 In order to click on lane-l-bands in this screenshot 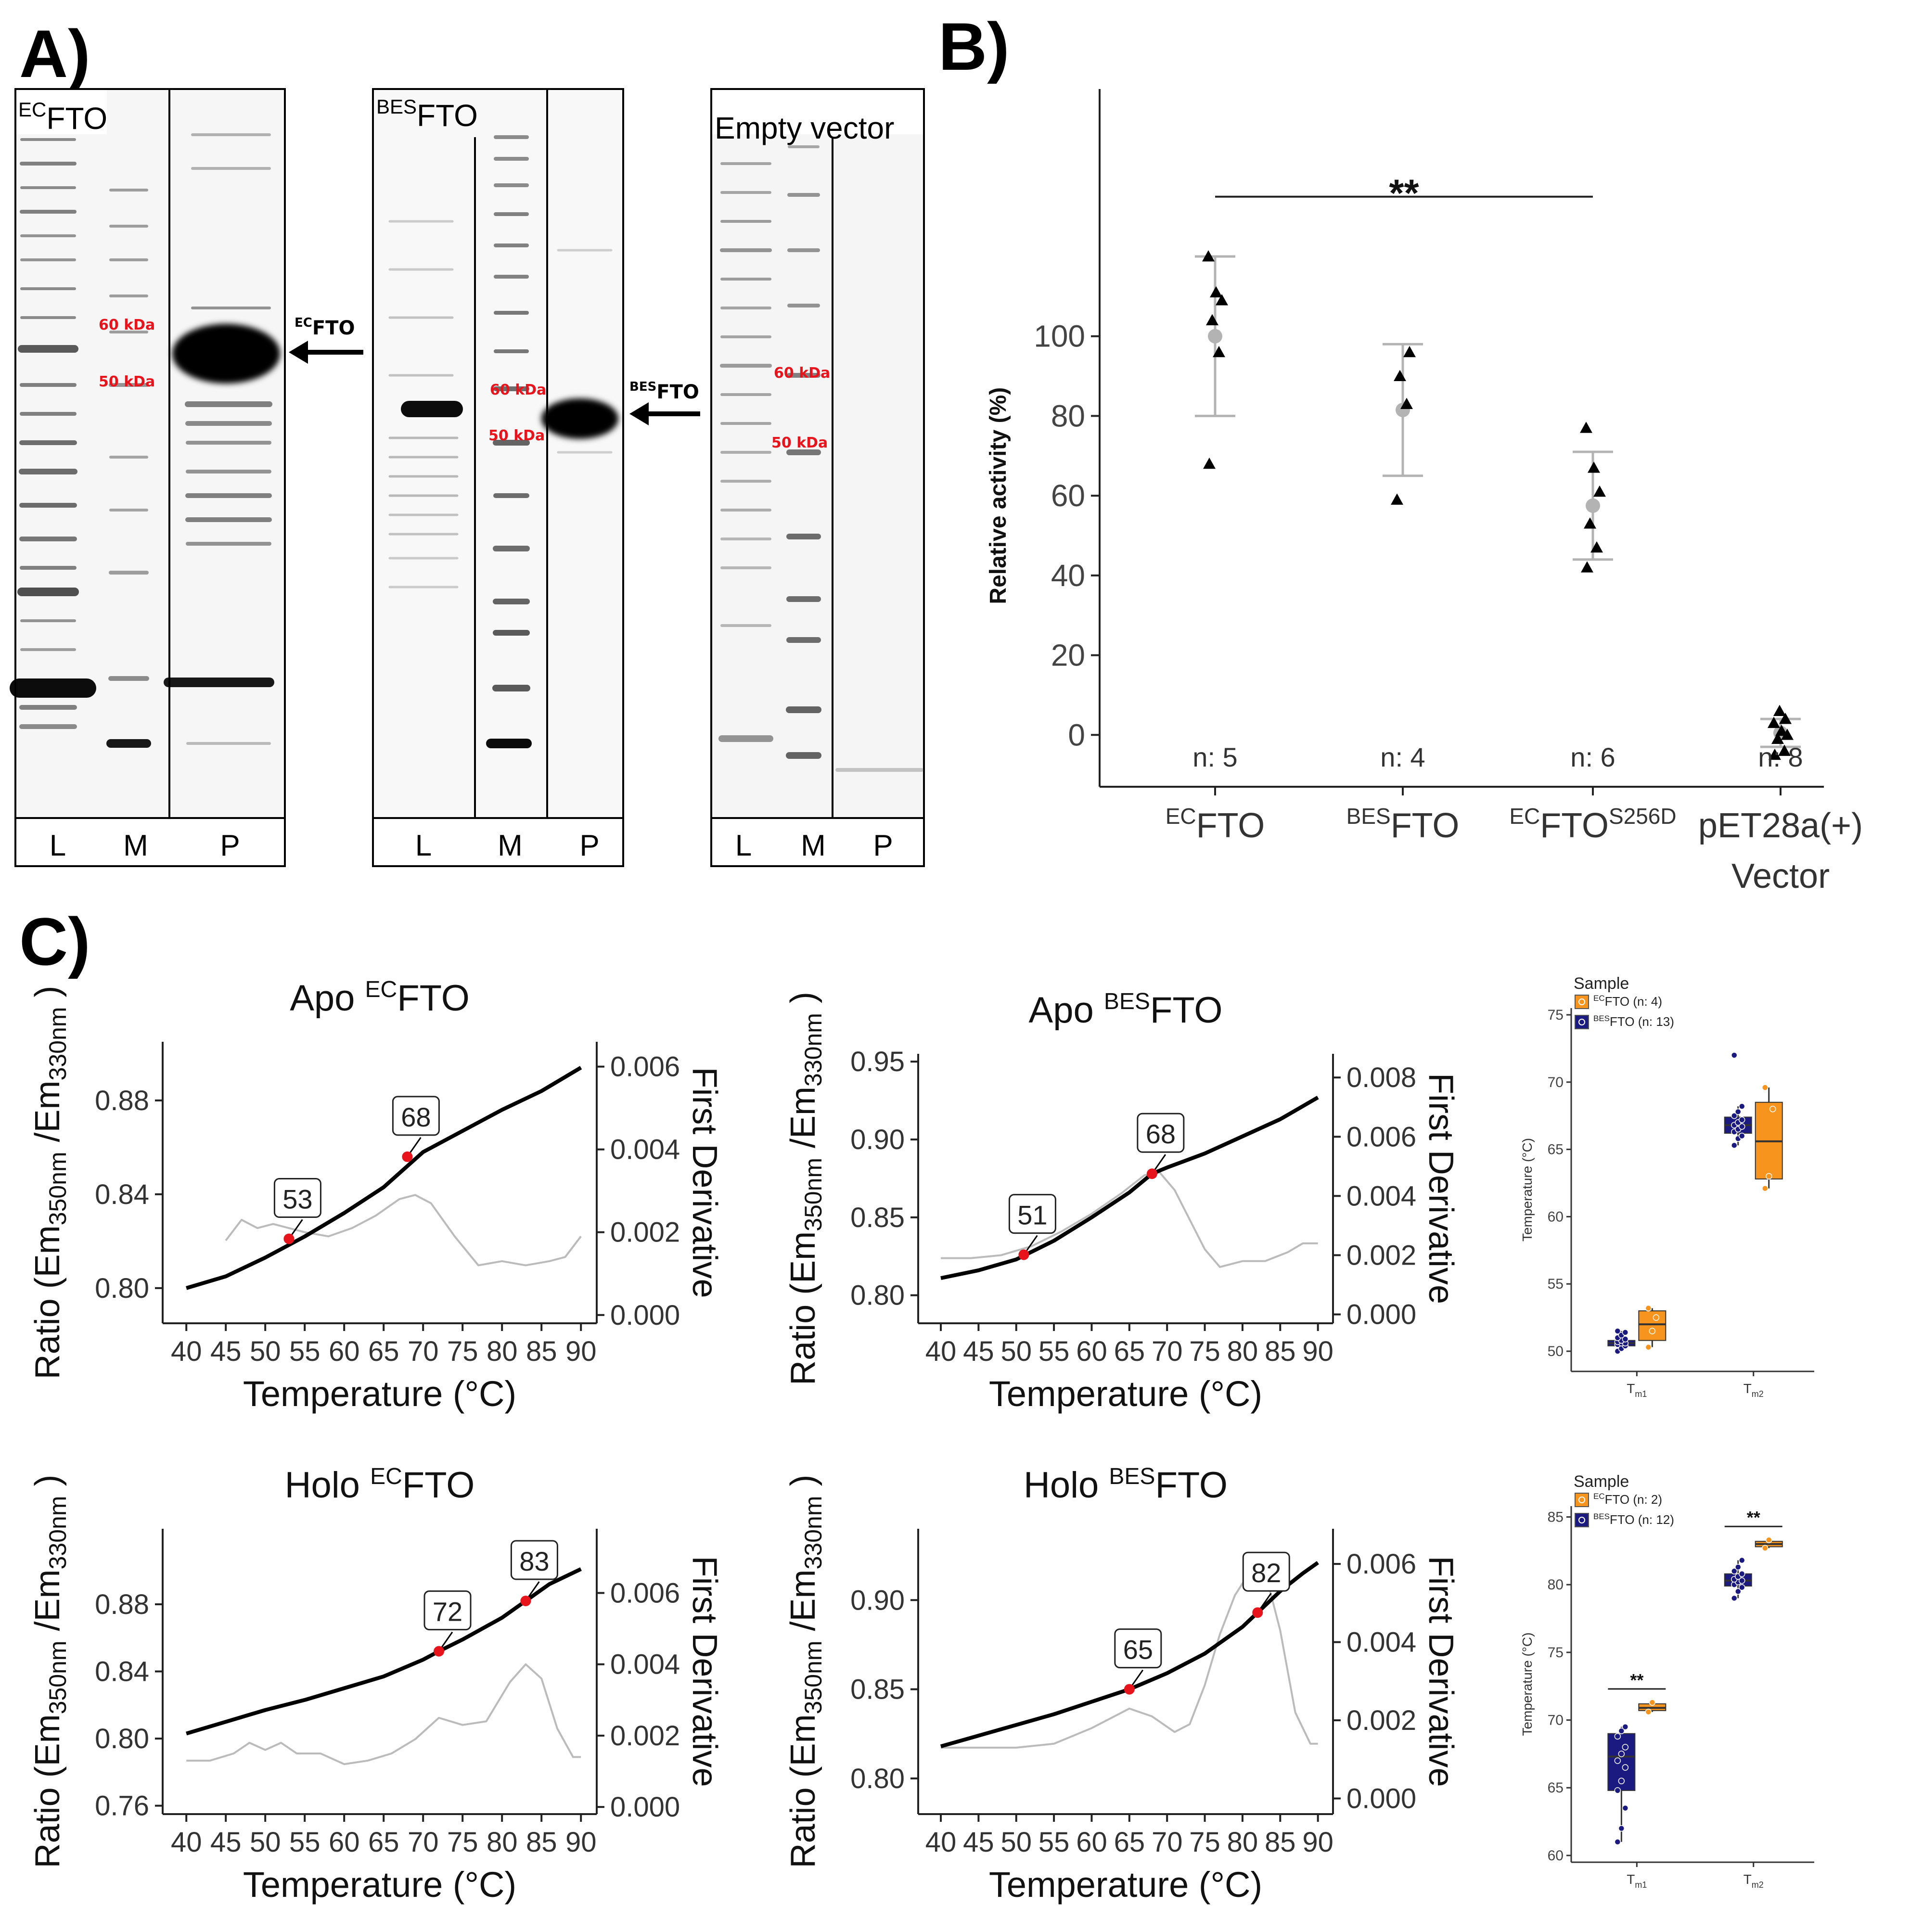, I will do `click(425, 404)`.